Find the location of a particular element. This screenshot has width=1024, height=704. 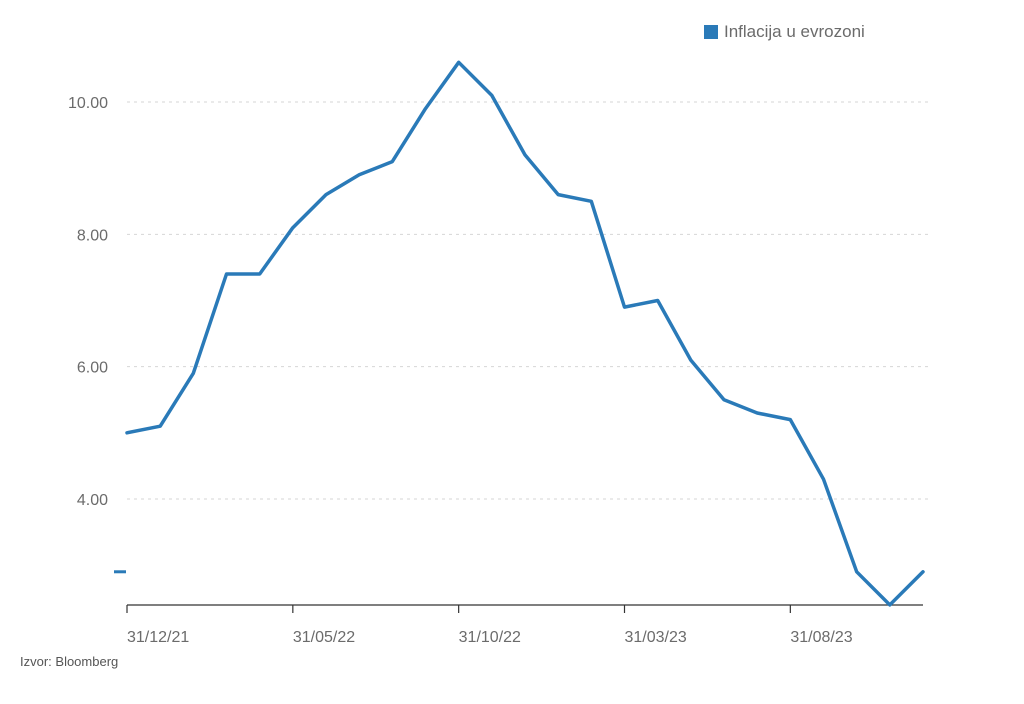

x-axis-ticks: 31/12/21 31/05/22 31/10/22 31/03/23 31/08/23 is located at coordinates (489, 625).